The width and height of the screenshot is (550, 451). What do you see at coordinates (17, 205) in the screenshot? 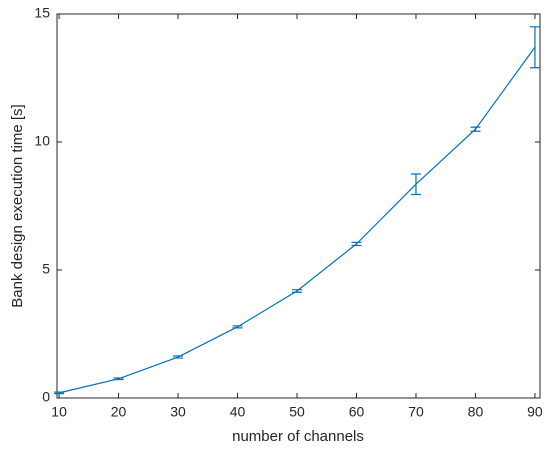
I see `y-axis-label: Bank design execution time [s]` at bounding box center [17, 205].